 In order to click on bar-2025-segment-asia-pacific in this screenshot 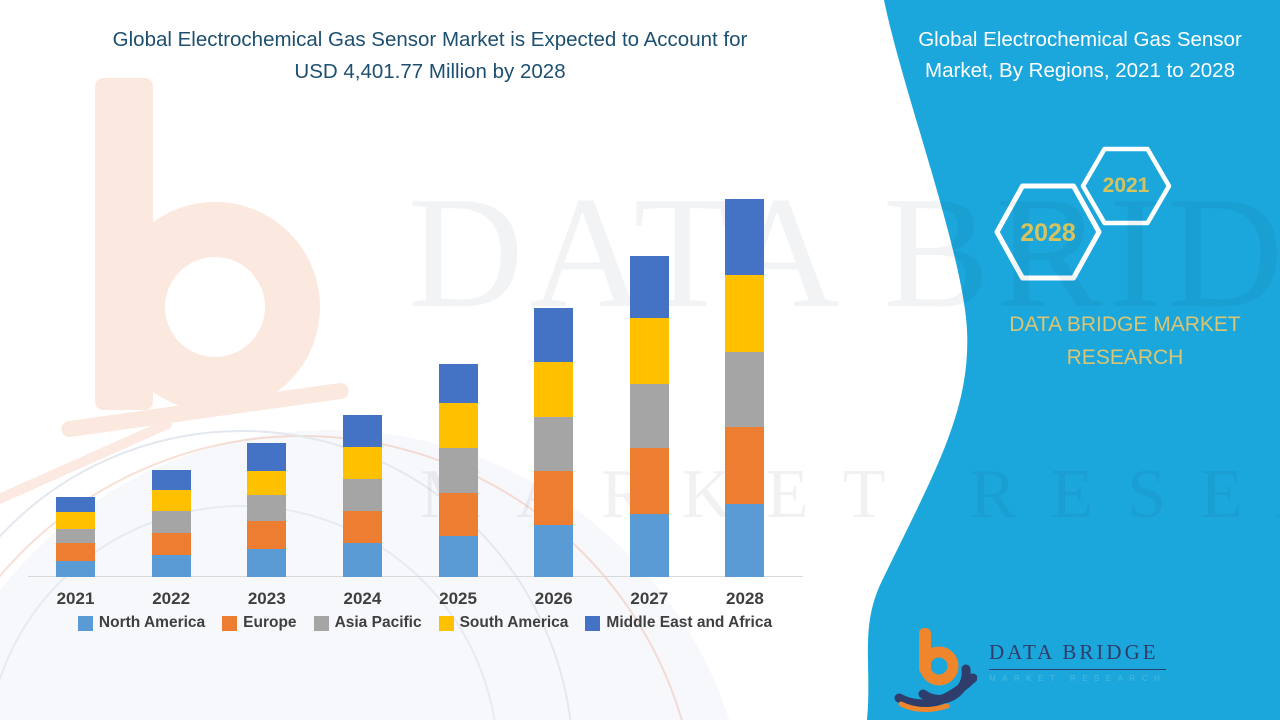, I will do `click(458, 471)`.